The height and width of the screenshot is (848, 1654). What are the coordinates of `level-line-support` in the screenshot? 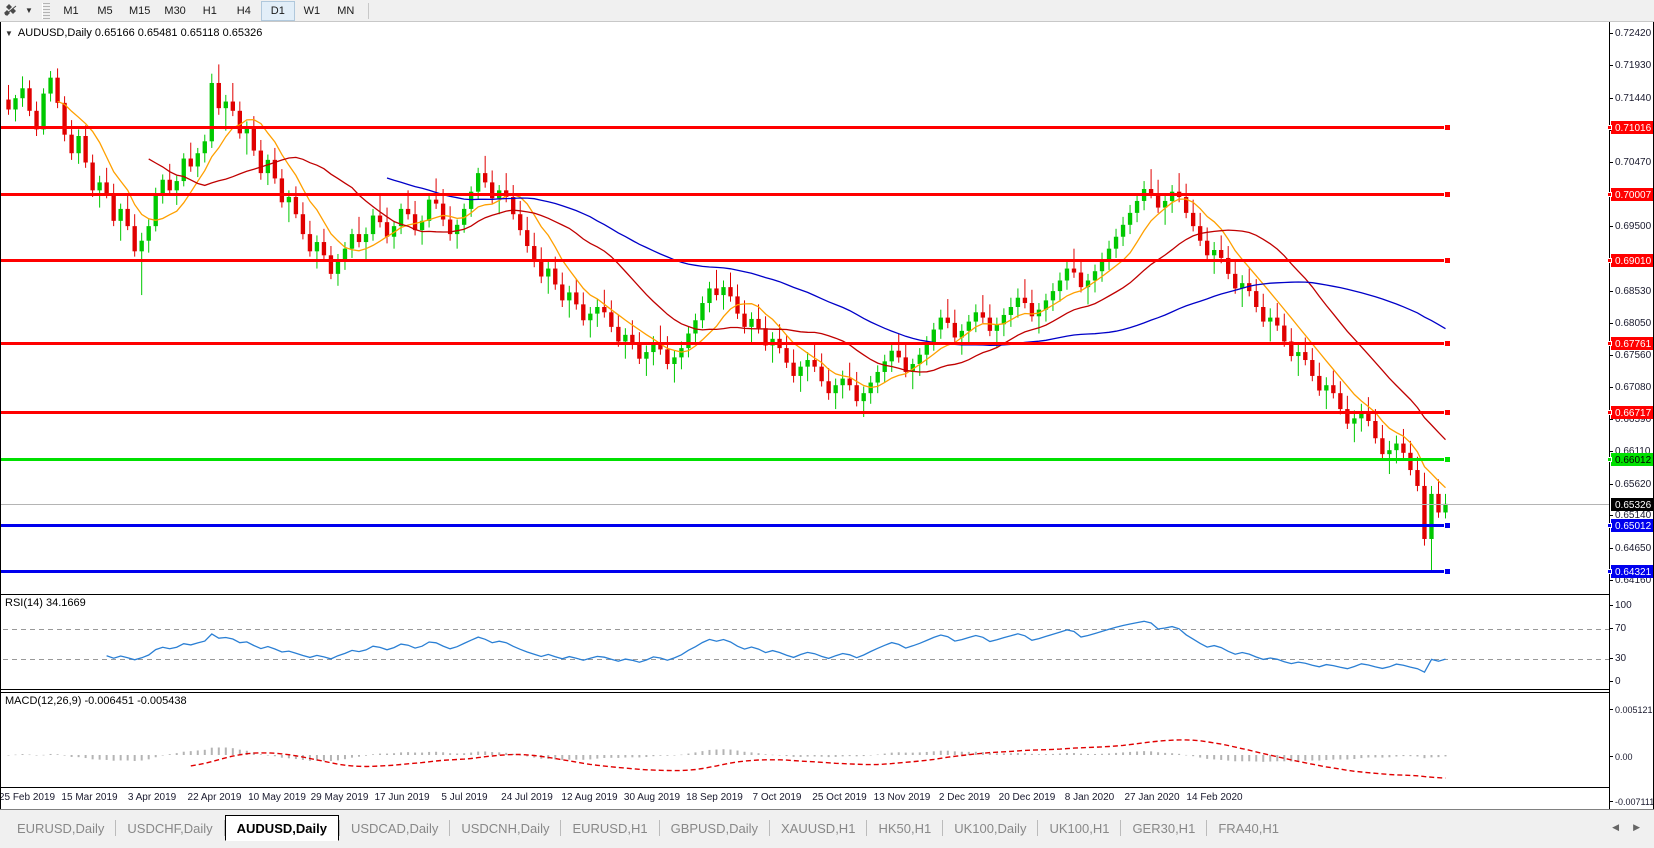 It's located at (726, 459).